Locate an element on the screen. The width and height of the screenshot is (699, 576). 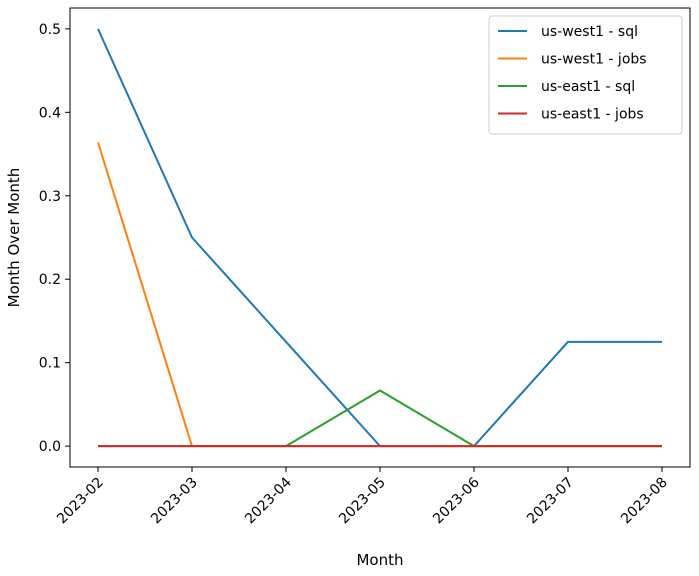
legend-box is located at coordinates (585, 75).